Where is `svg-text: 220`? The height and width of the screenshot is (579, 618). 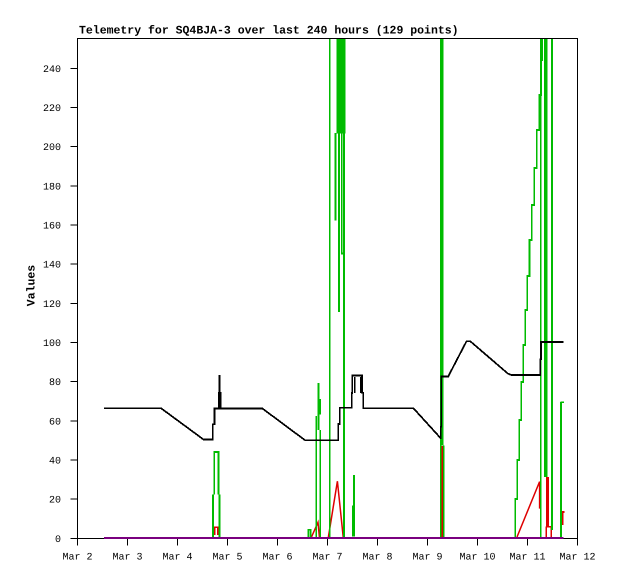 svg-text: 220 is located at coordinates (52, 109).